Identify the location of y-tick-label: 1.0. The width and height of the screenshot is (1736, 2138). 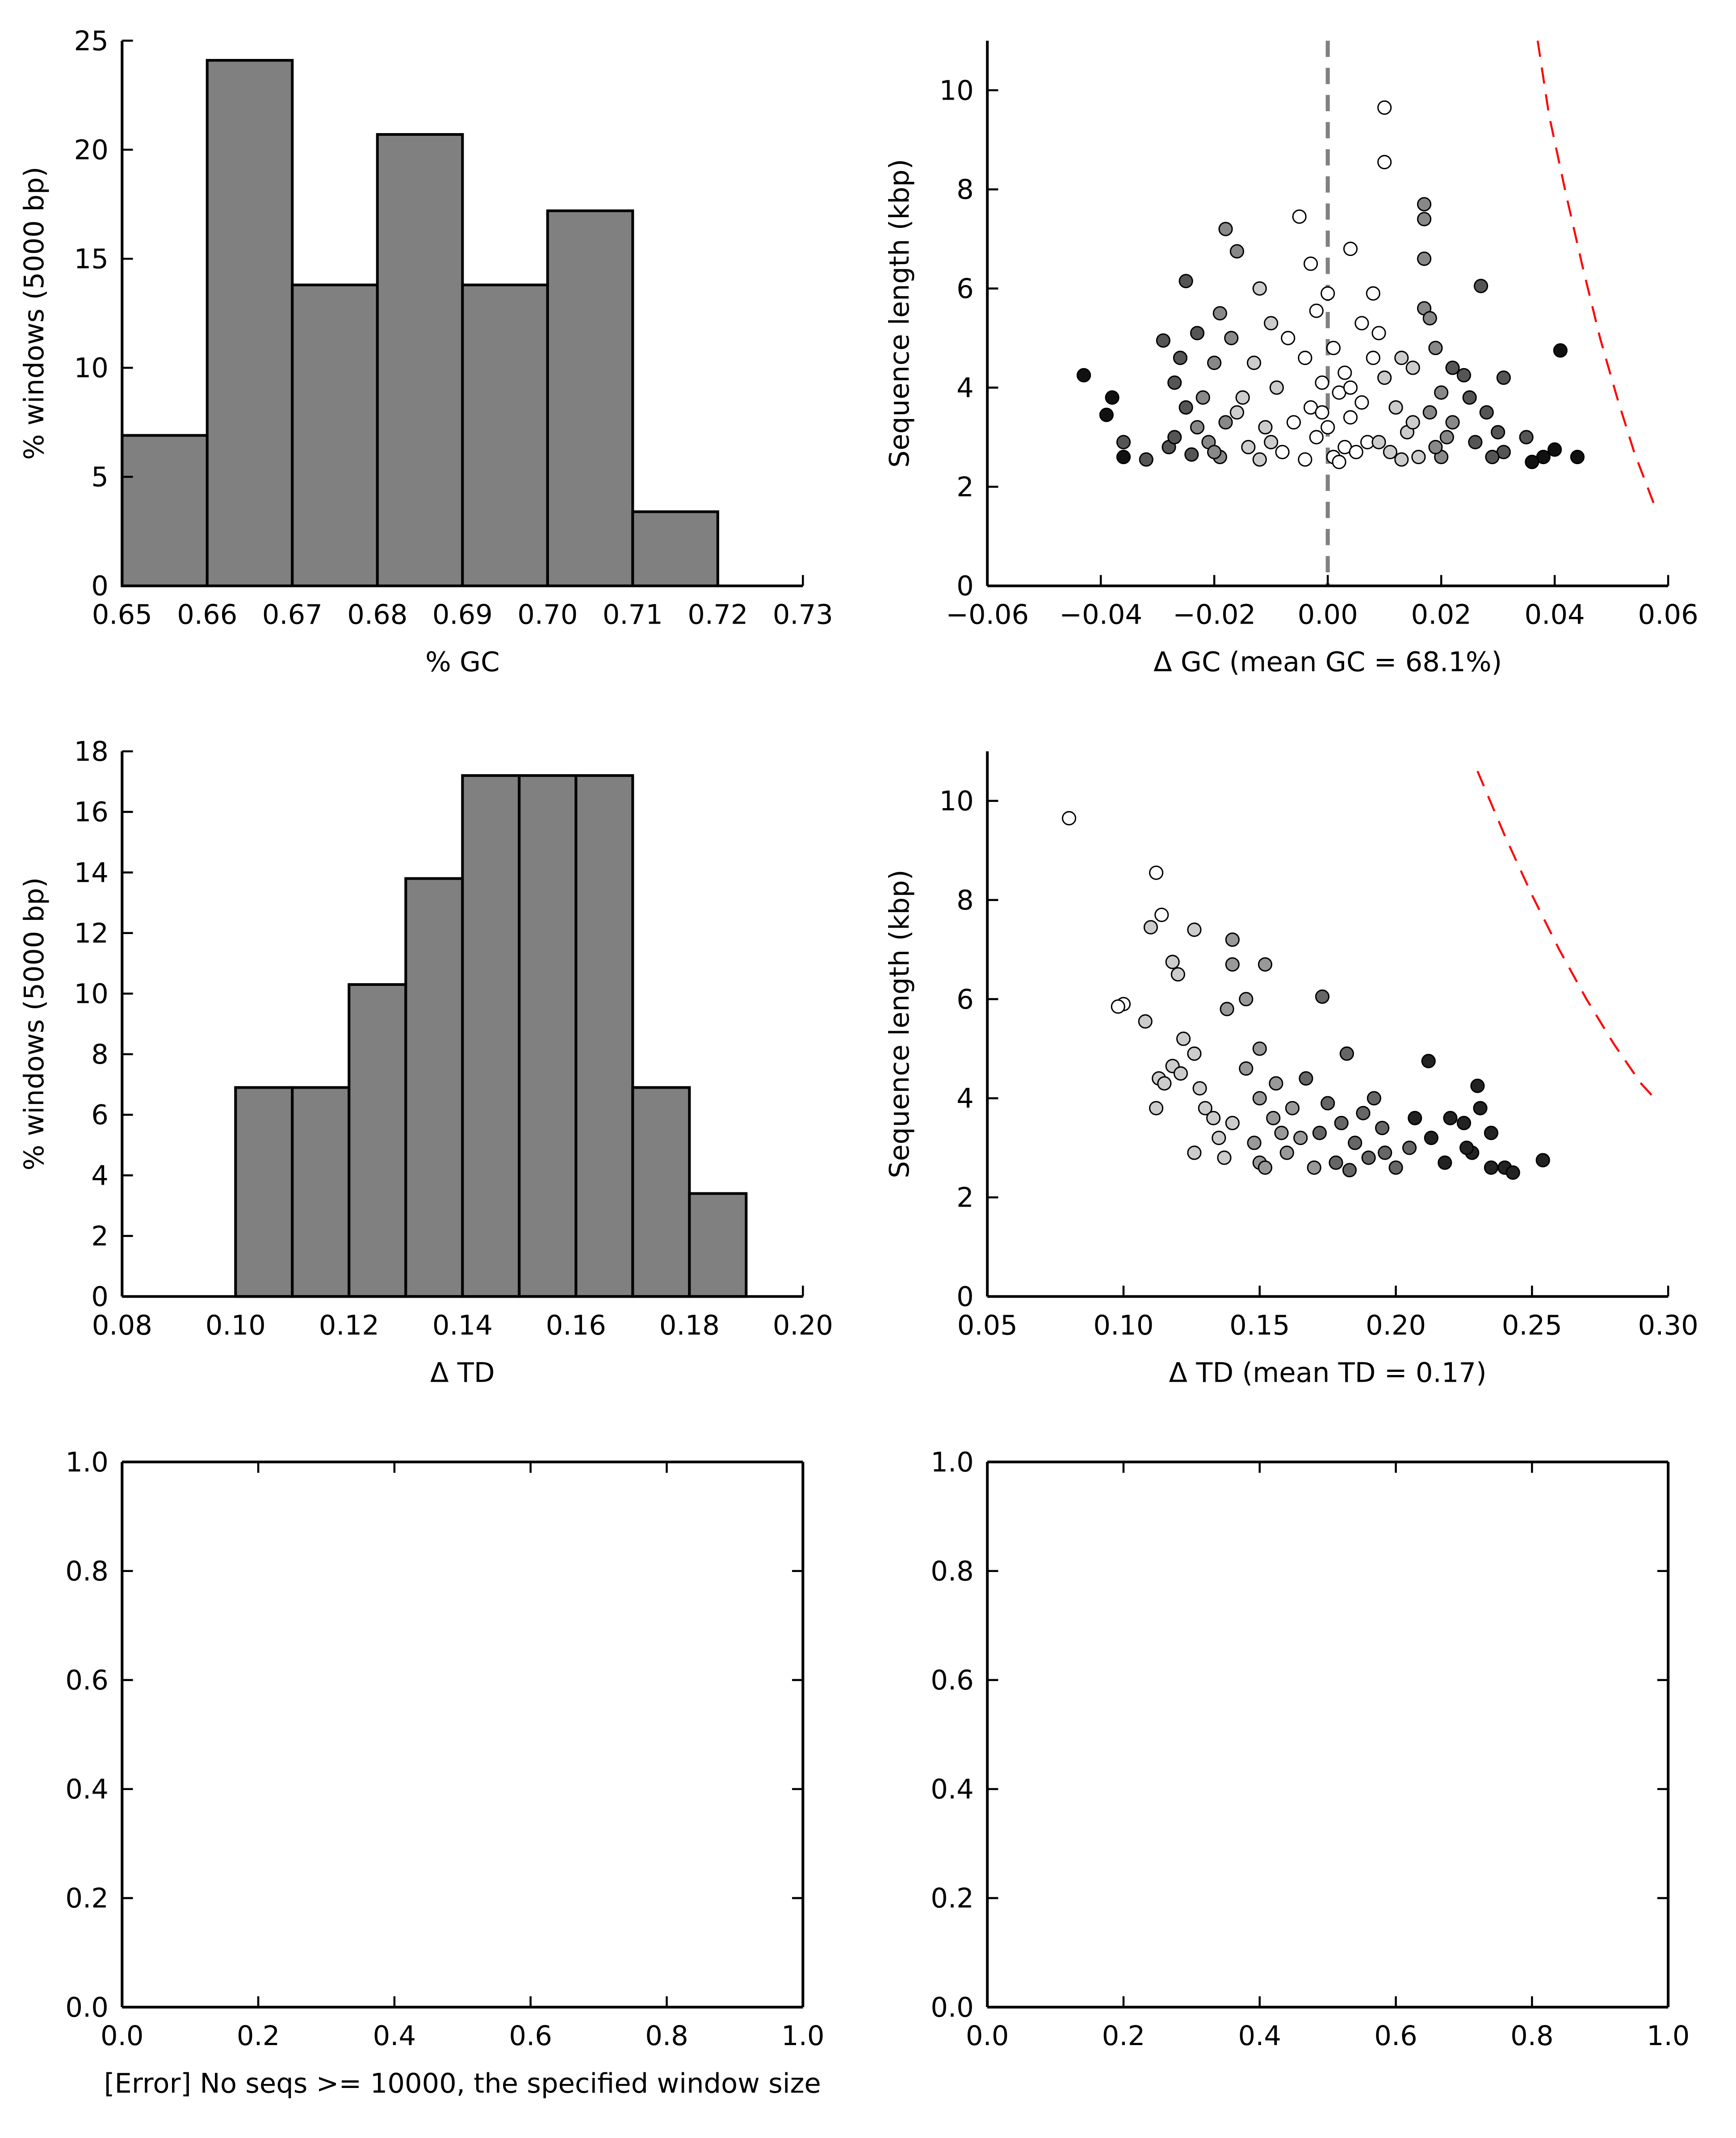
(952, 1463).